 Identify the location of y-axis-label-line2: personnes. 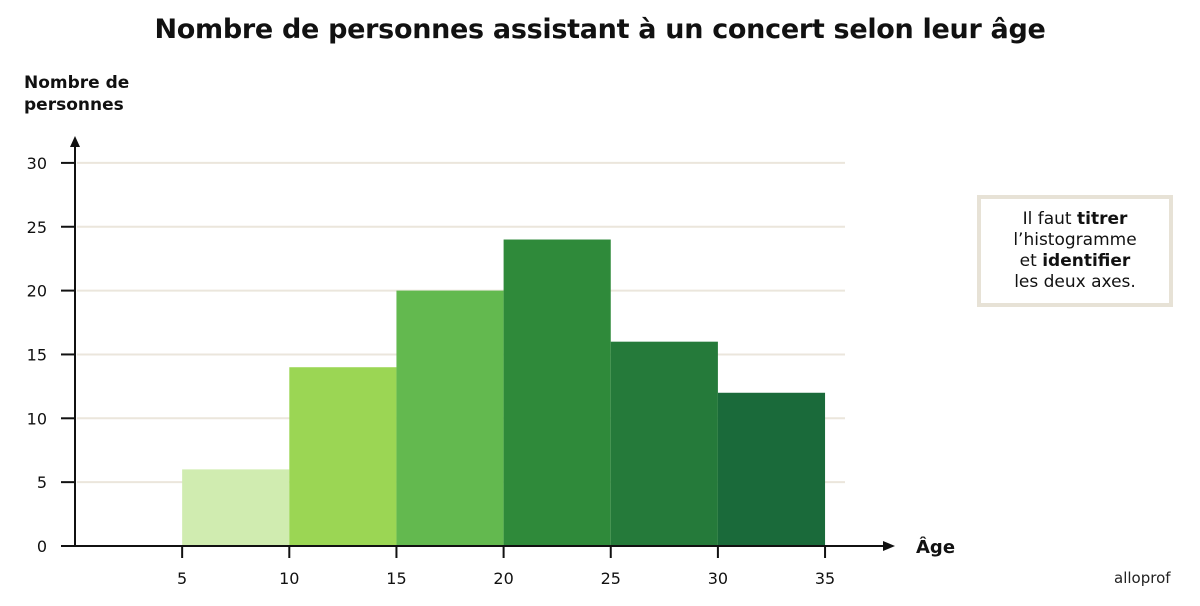
(74, 105).